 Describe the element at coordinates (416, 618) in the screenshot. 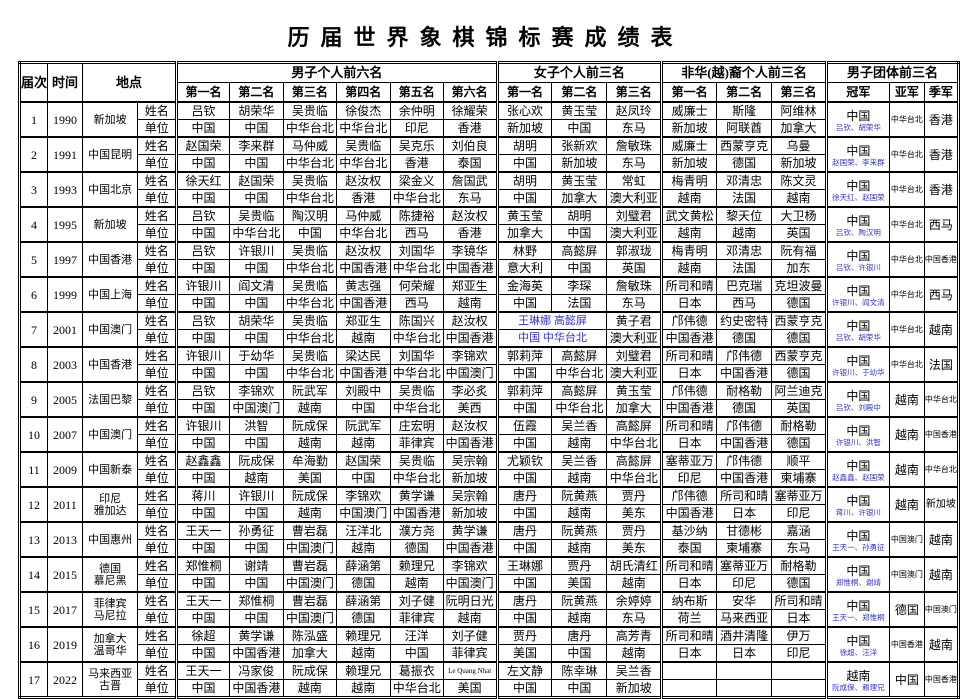

I see `men-unit: 菲律宾` at that location.